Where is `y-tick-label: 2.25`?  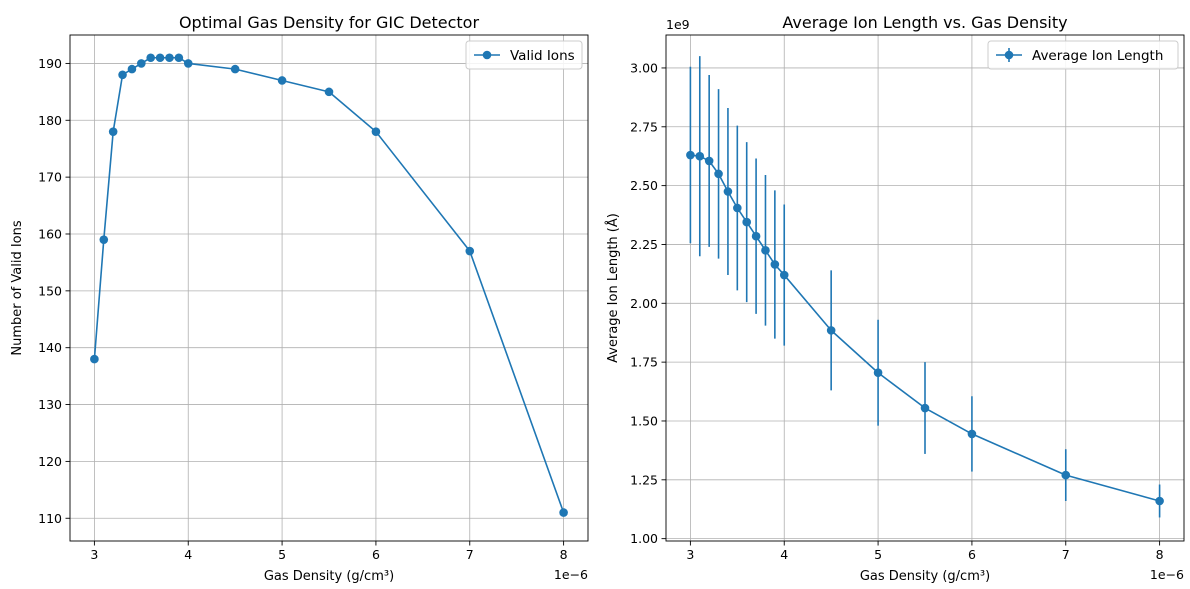 y-tick-label: 2.25 is located at coordinates (644, 244).